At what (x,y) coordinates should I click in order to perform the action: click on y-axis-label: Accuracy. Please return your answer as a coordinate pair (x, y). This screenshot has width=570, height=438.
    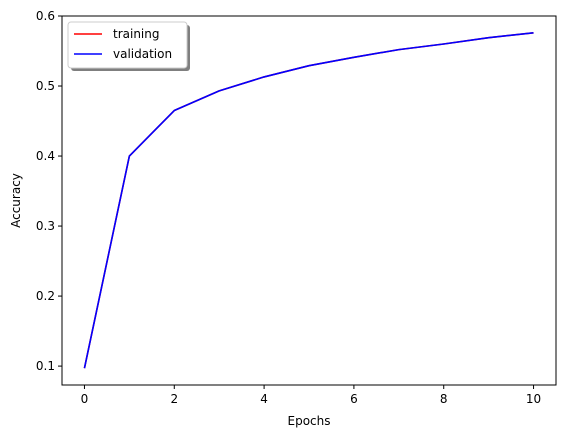
    Looking at the image, I should click on (16, 200).